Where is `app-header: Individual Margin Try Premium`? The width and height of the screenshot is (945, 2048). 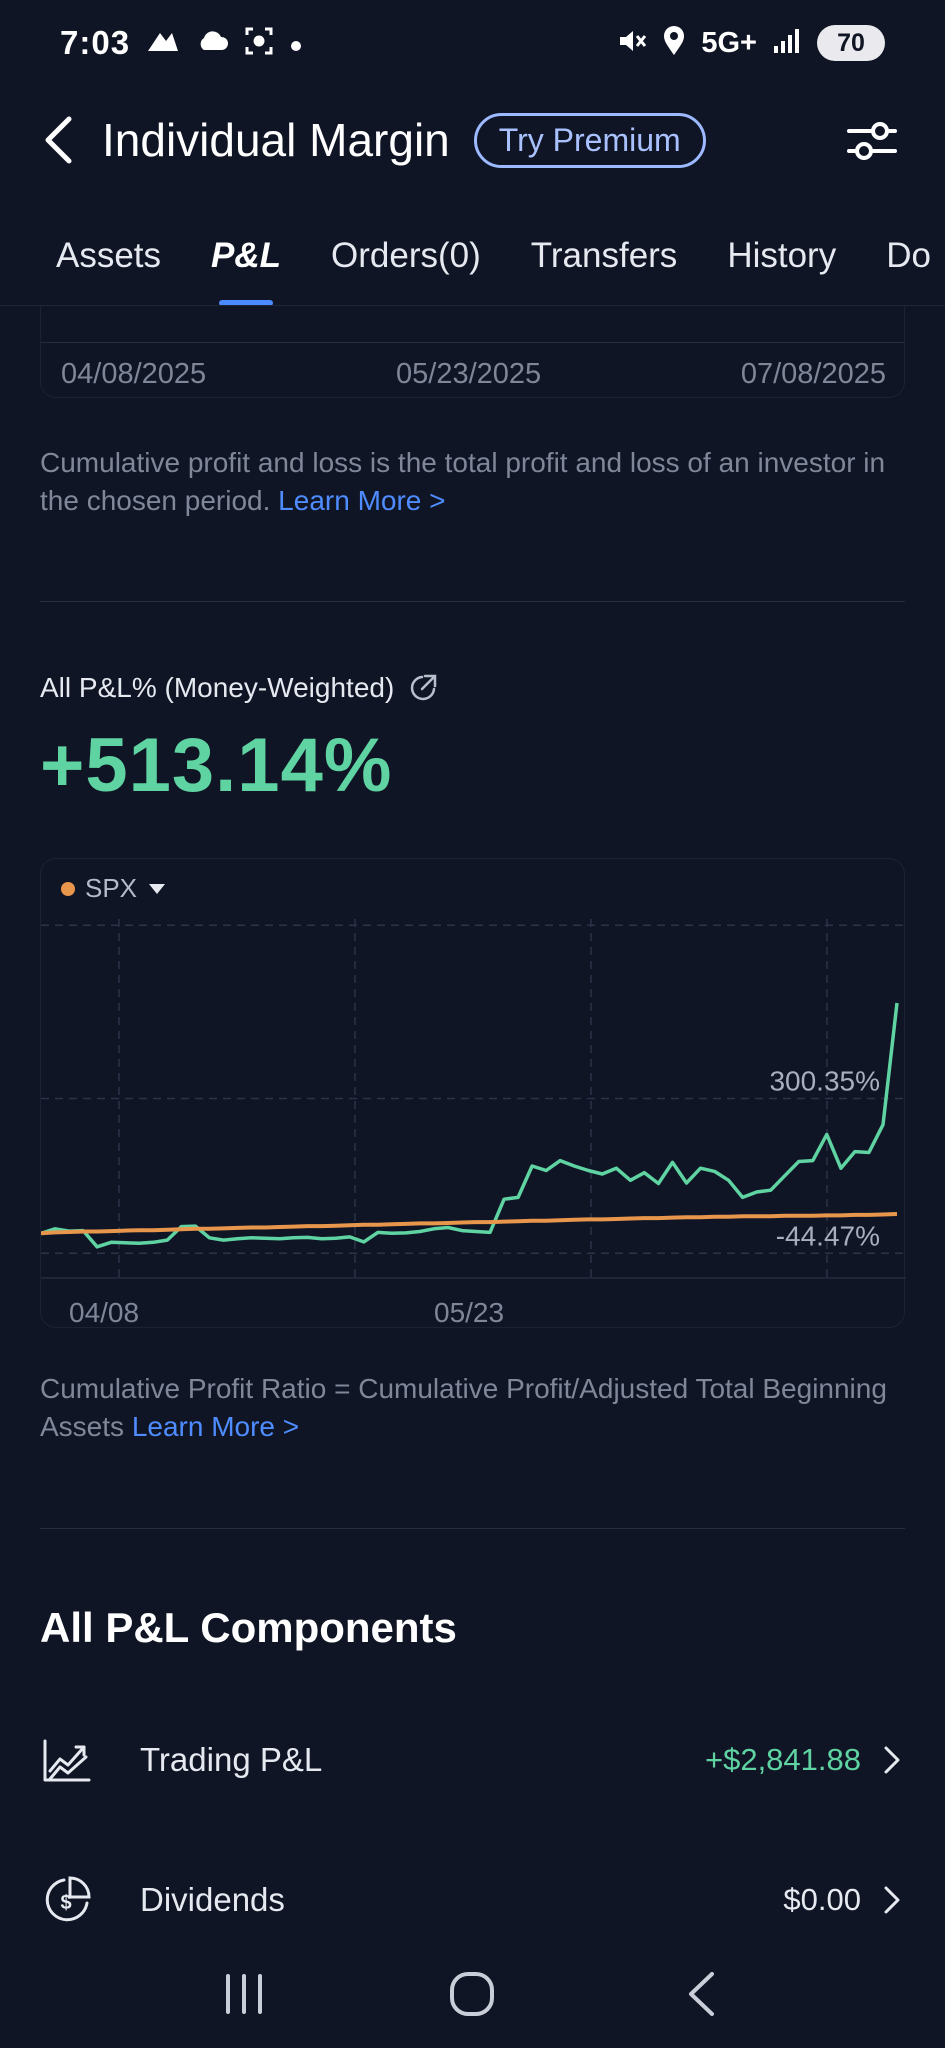
app-header: Individual Margin Try Premium is located at coordinates (472, 140).